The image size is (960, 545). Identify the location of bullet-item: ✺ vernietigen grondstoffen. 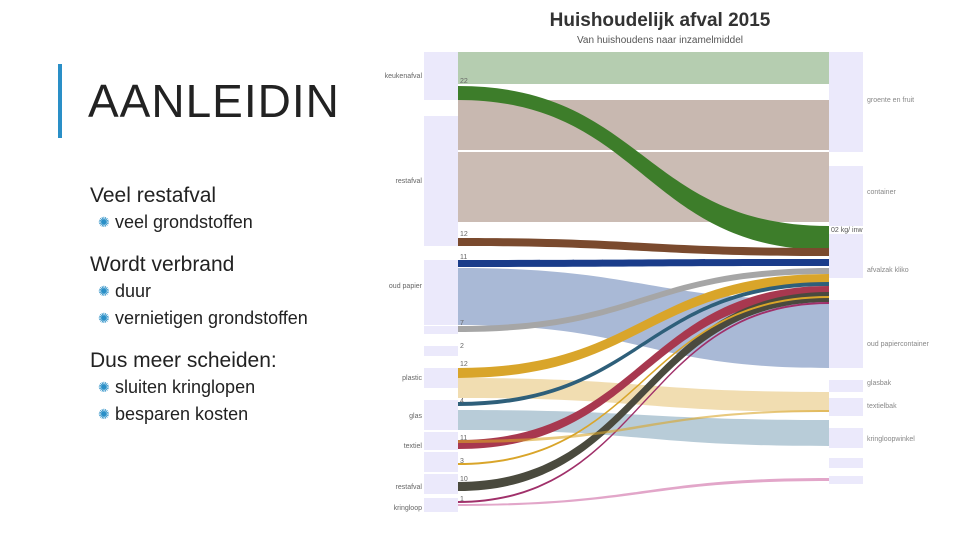
(203, 318).